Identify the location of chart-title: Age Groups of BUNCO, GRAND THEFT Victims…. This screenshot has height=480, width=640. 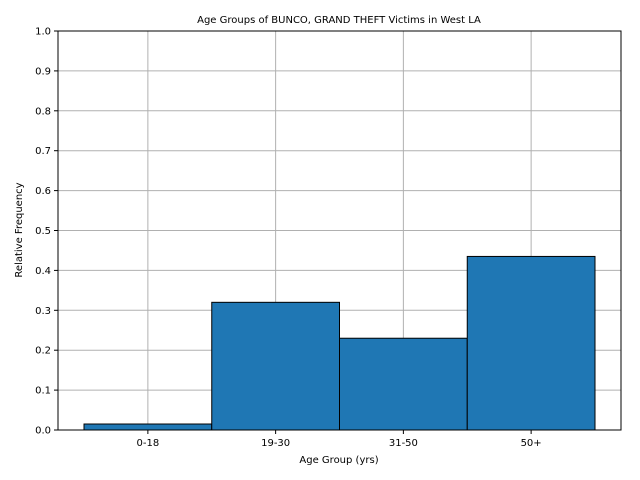
(339, 20).